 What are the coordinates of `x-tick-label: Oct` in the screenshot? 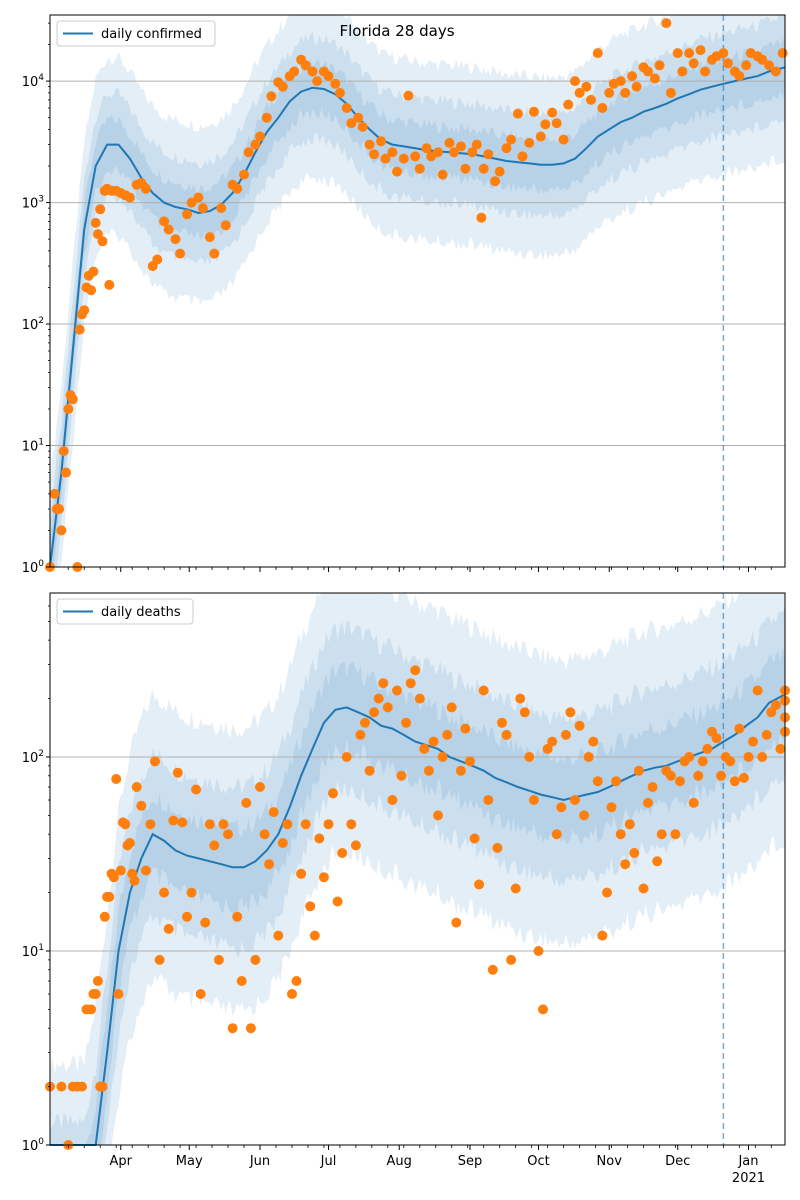 It's located at (538, 1161).